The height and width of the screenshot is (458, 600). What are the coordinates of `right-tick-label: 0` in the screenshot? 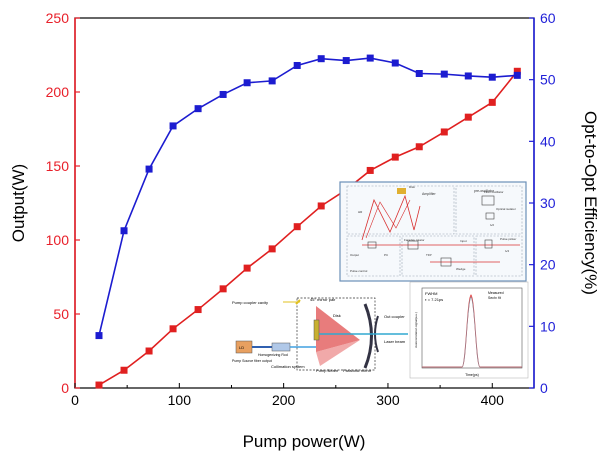 It's located at (544, 388).